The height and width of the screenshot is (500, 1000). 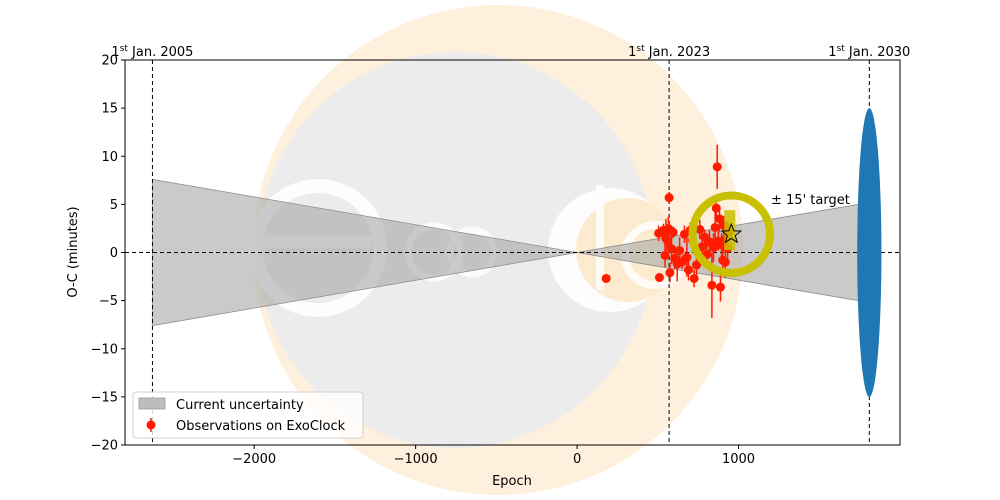 What do you see at coordinates (512, 481) in the screenshot?
I see `x-axis-label: Epoch` at bounding box center [512, 481].